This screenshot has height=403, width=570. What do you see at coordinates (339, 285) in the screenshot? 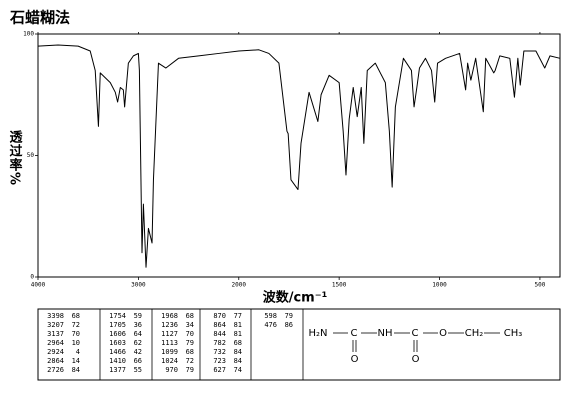
I see `x-tick-label: 1500` at bounding box center [339, 285].